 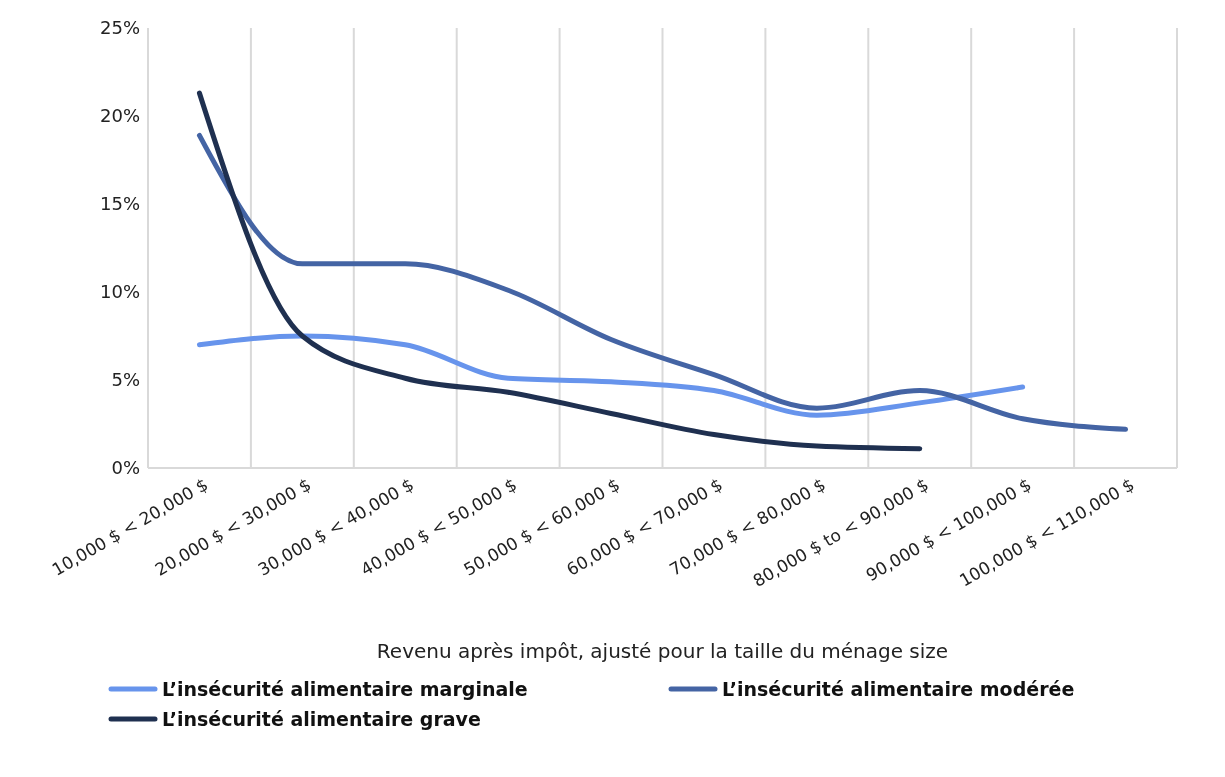 What do you see at coordinates (119, 28) in the screenshot?
I see `y-tick-label: 25%` at bounding box center [119, 28].